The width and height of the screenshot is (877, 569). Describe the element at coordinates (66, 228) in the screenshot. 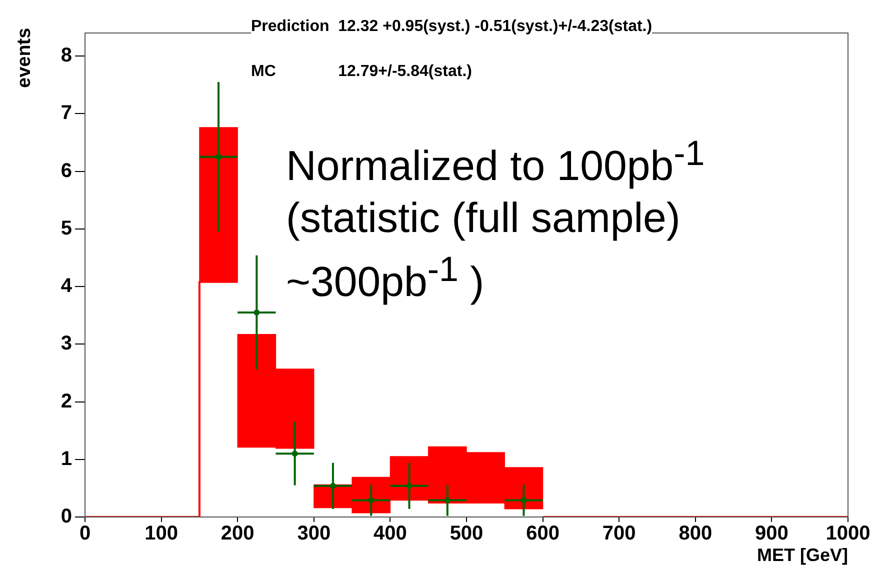

I see `y-tick-label: 5` at that location.